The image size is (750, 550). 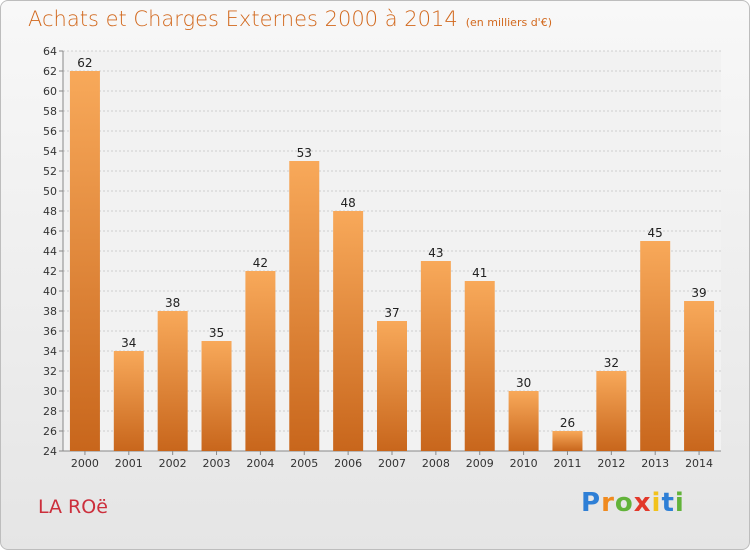 I want to click on bar-value-label: 41, so click(x=479, y=273).